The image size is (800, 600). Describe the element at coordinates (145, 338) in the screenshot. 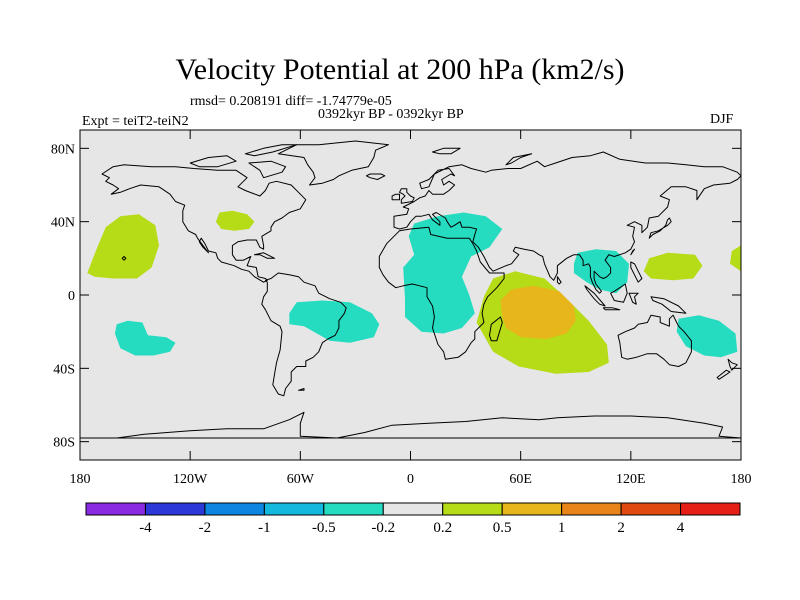

I see `contour-region-south-pacific-negative` at that location.